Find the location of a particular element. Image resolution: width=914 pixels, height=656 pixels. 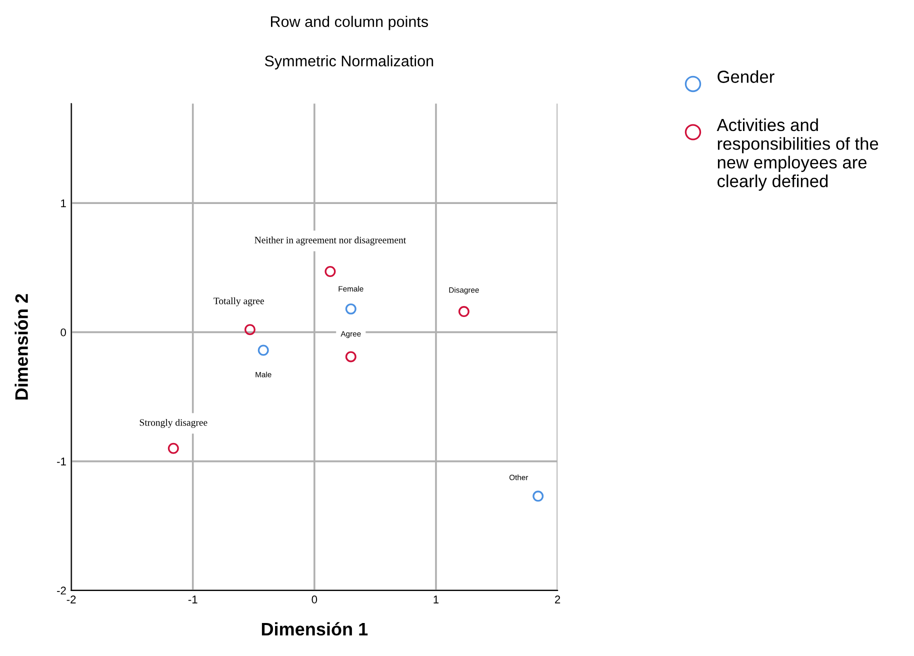

x-tick-label: 1 is located at coordinates (436, 600).